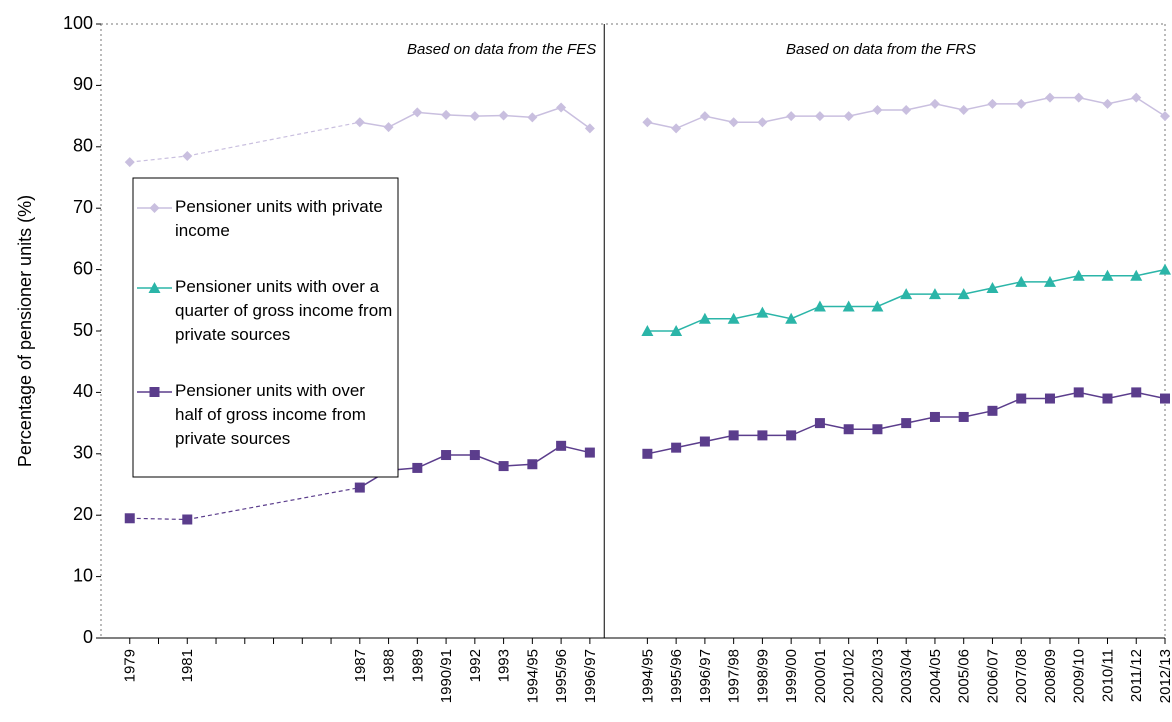  Describe the element at coordinates (762, 676) in the screenshot. I see `x-tick-label: 1998/99` at that location.